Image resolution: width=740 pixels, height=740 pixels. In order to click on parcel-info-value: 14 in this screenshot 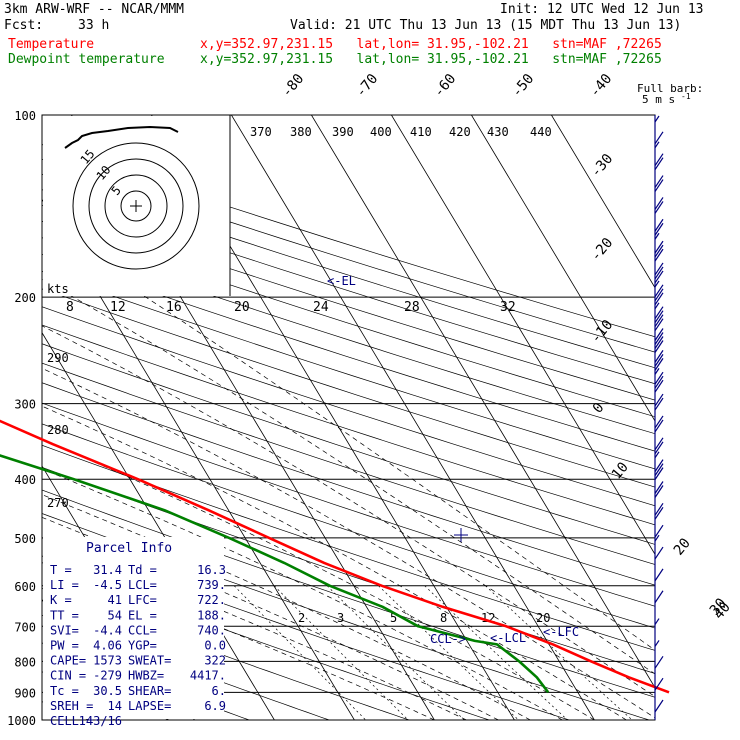, I will do `click(115, 706)`.